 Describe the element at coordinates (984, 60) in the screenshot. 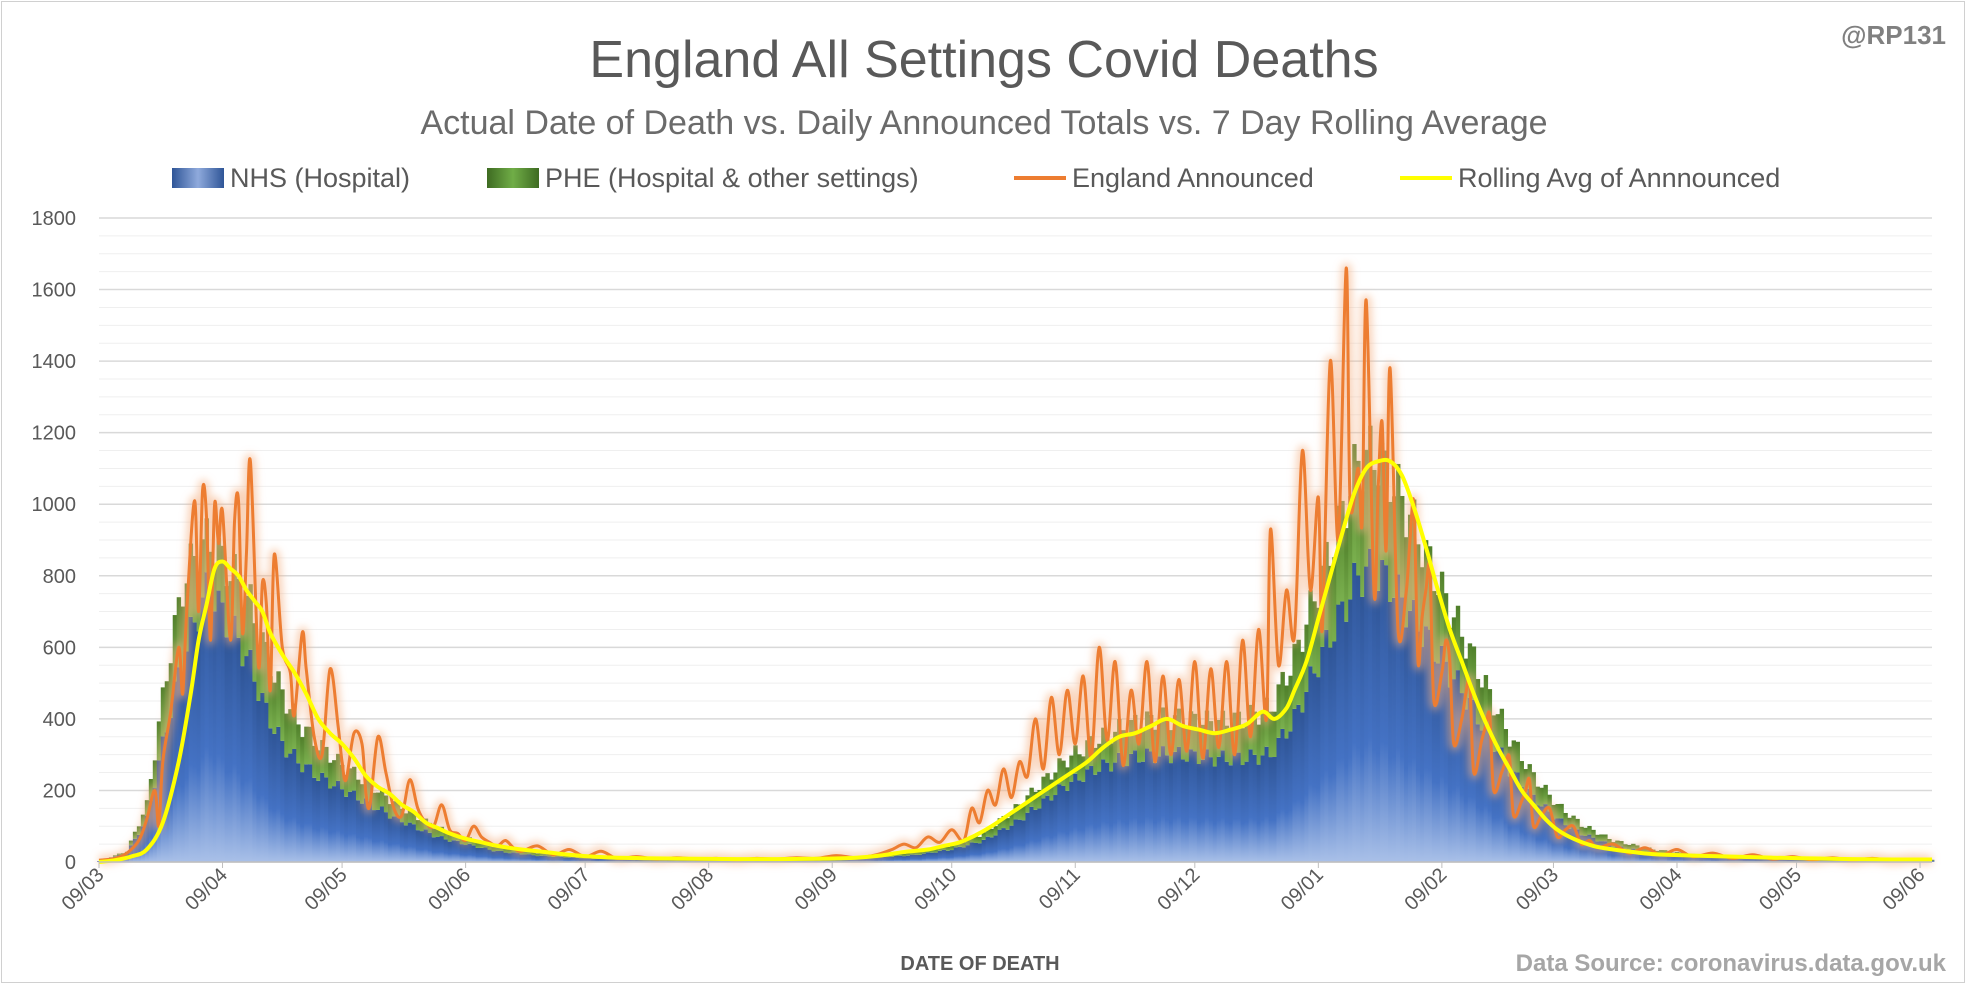

I see `chart-title: England All Settings Covid Deaths` at that location.